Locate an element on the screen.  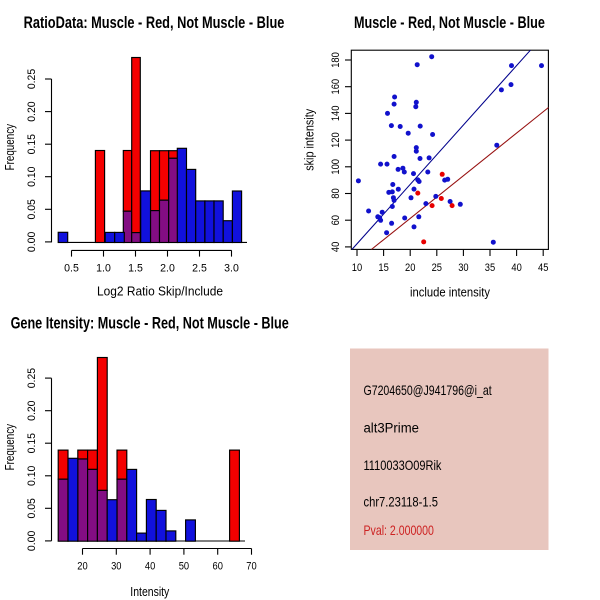
svg-text: alt3Prime is located at coordinates (391, 427).